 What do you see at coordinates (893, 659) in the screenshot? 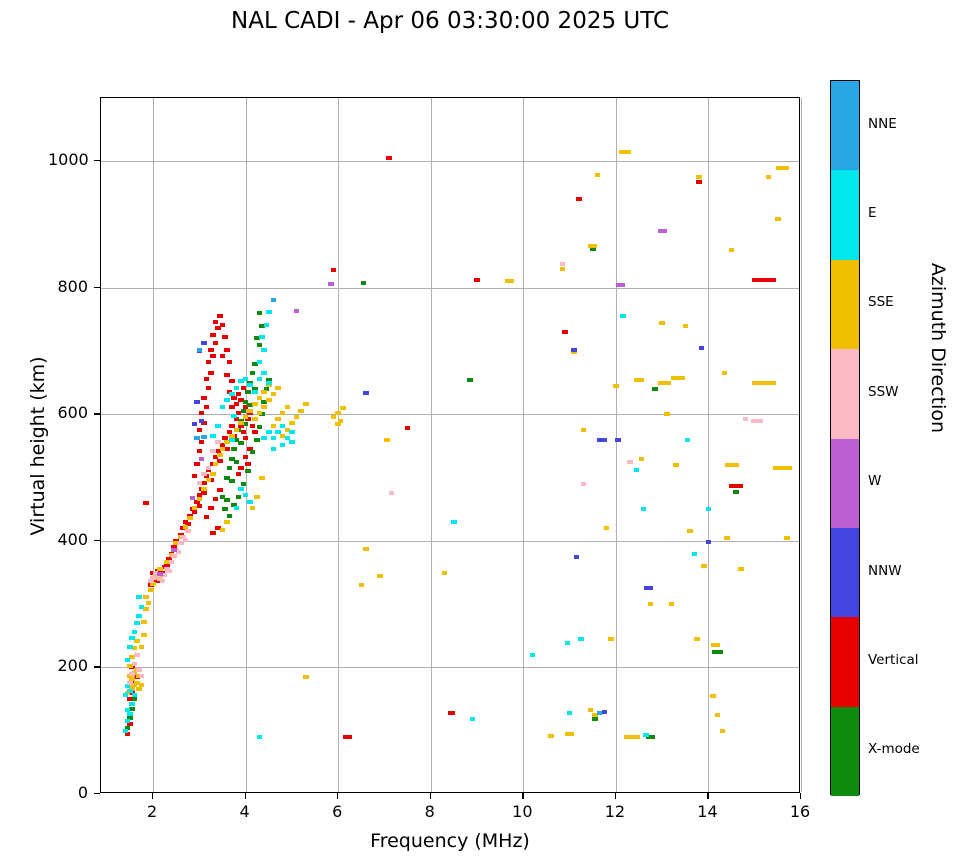
I see `colorbar-segment-label: Vertical` at bounding box center [893, 659].